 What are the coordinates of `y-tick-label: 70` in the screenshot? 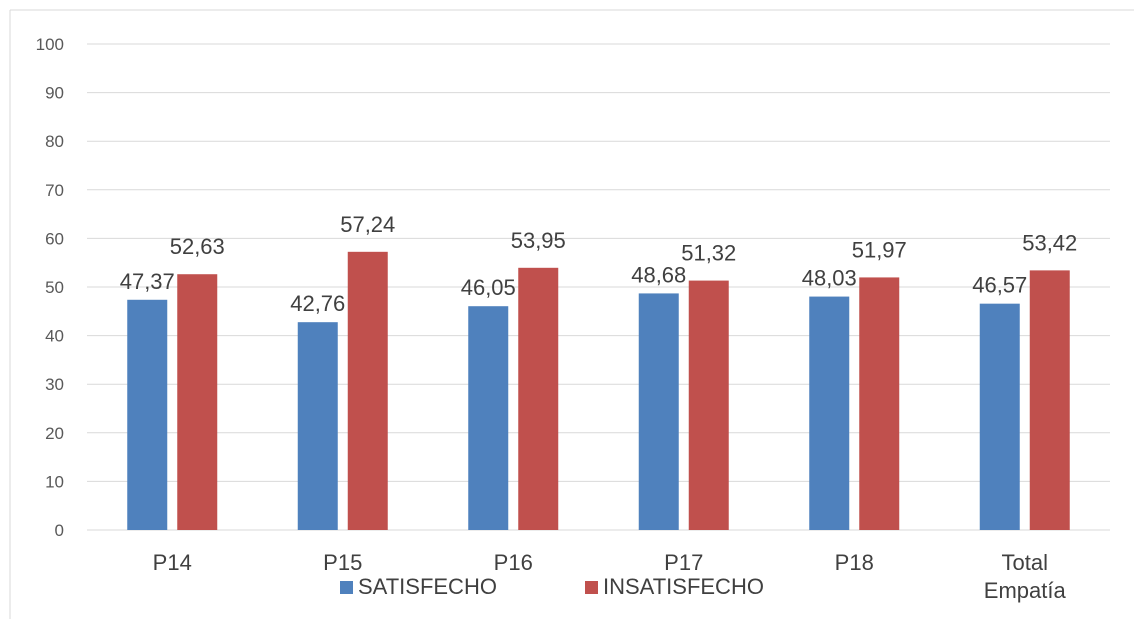 It's located at (54, 190).